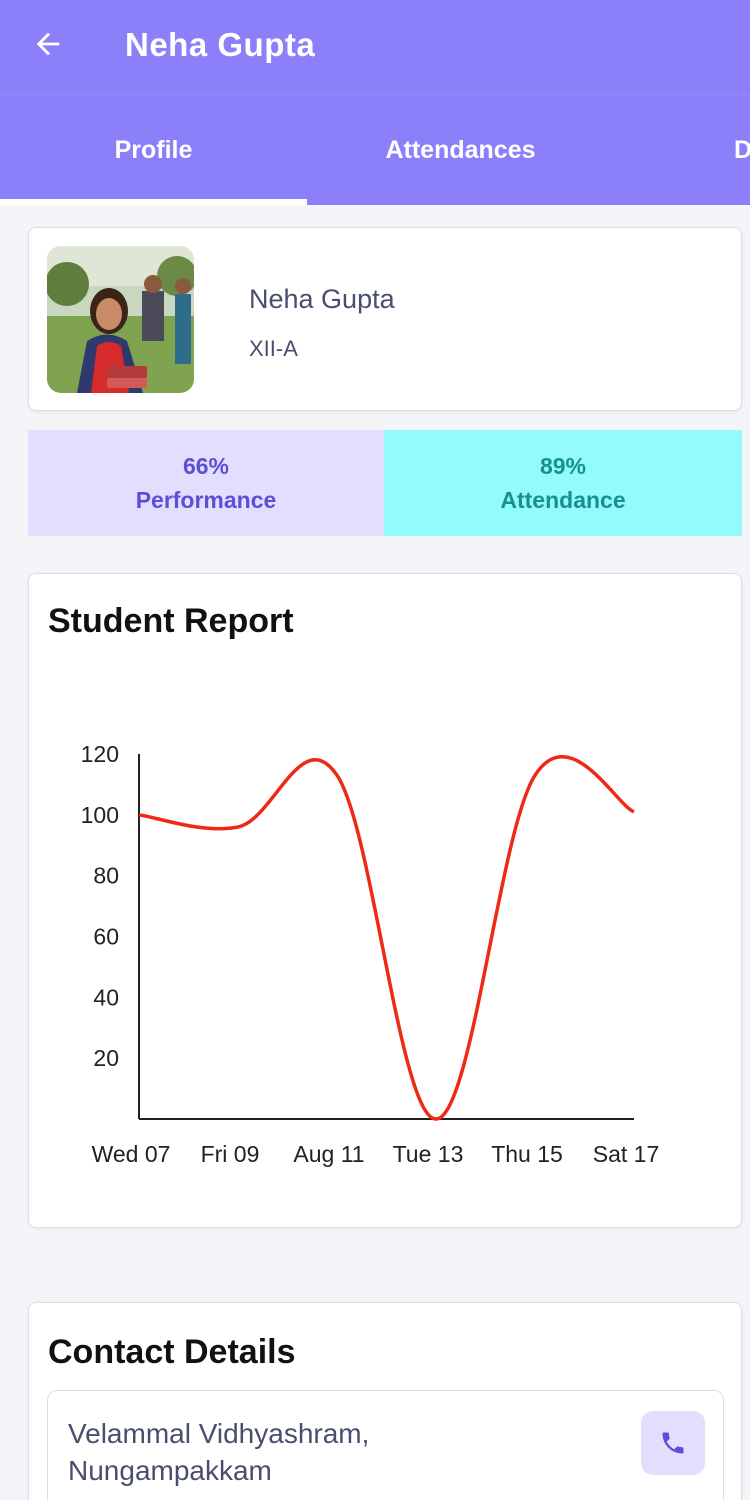  I want to click on call-button, so click(673, 1443).